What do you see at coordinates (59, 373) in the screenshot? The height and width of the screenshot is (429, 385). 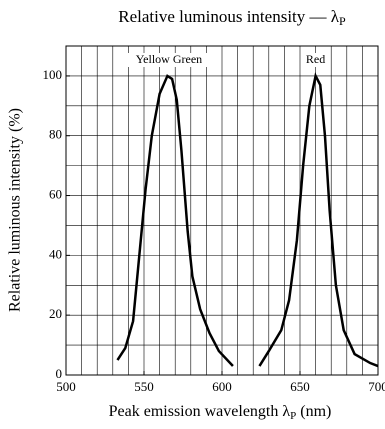 I see `y-tick-label: 0` at bounding box center [59, 373].